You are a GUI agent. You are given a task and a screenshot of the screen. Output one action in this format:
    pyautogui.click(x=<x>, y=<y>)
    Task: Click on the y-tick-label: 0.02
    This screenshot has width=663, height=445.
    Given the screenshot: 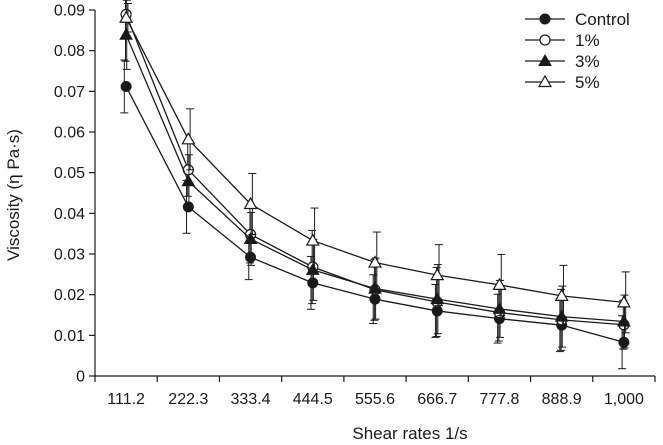 What is the action you would take?
    pyautogui.click(x=69, y=295)
    